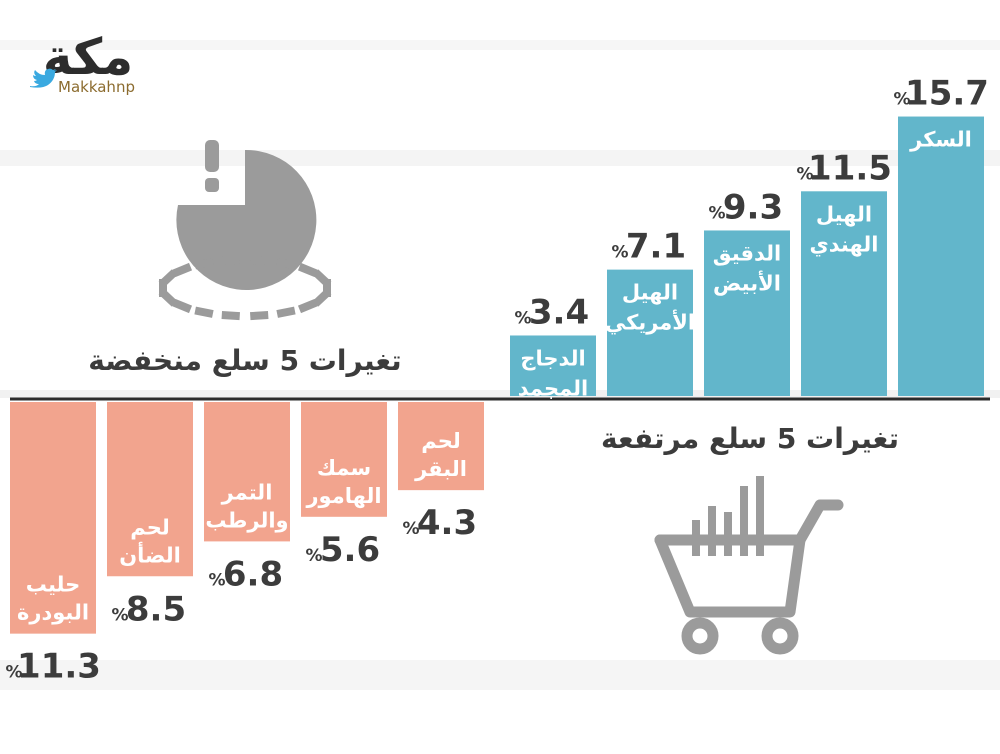 The height and width of the screenshot is (754, 1000). What do you see at coordinates (59, 667) in the screenshot?
I see `value-label-decrease-0: 11.3` at bounding box center [59, 667].